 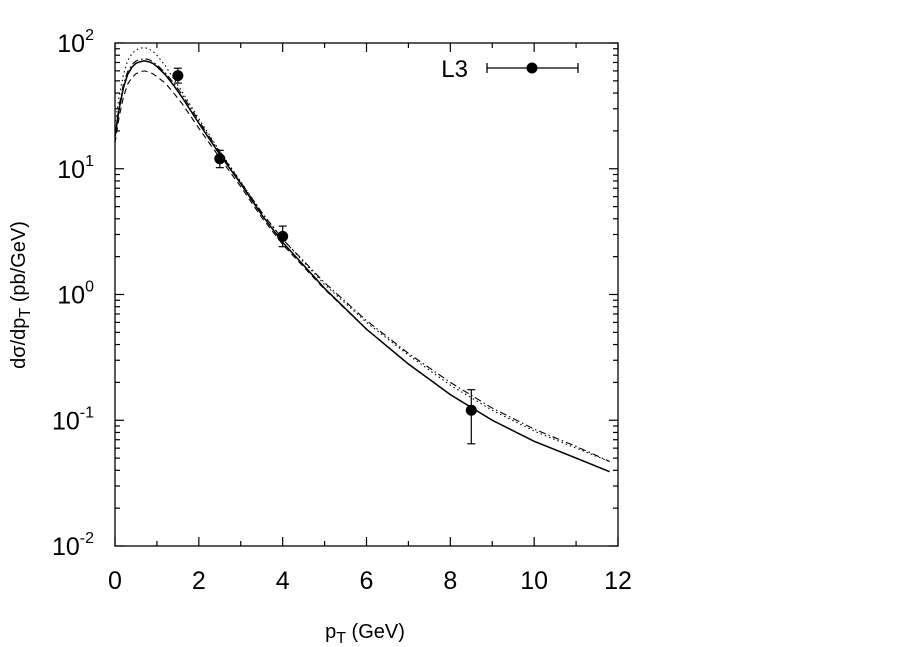 What do you see at coordinates (365, 634) in the screenshot?
I see `x-axis-label: pT (GeV)` at bounding box center [365, 634].